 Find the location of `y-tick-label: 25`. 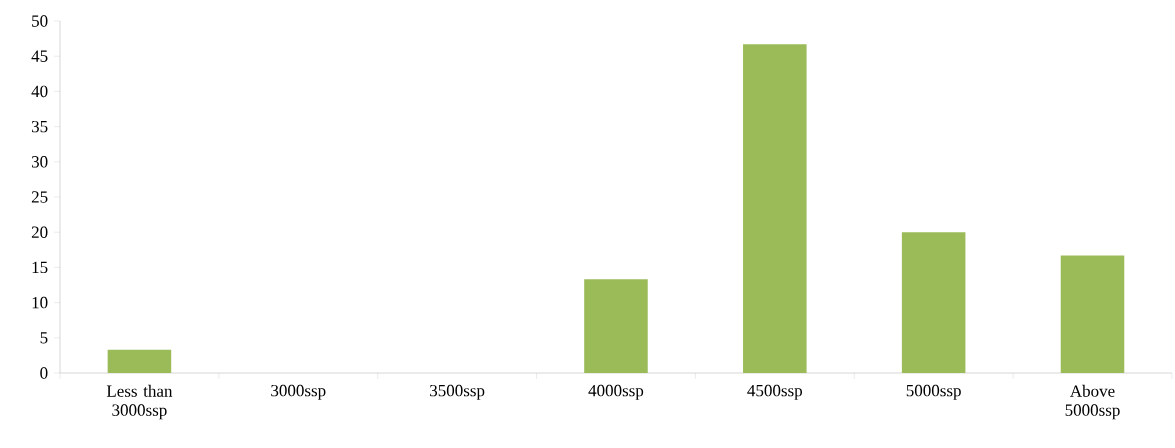

y-tick-label: 25 is located at coordinates (39, 197).